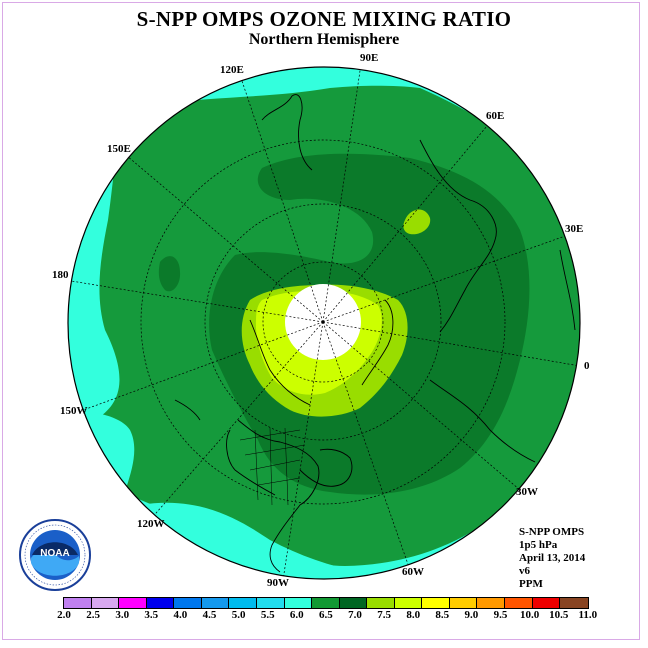 The image size is (648, 648). What do you see at coordinates (169, 274) in the screenshot?
I see `left-core-blob` at bounding box center [169, 274].